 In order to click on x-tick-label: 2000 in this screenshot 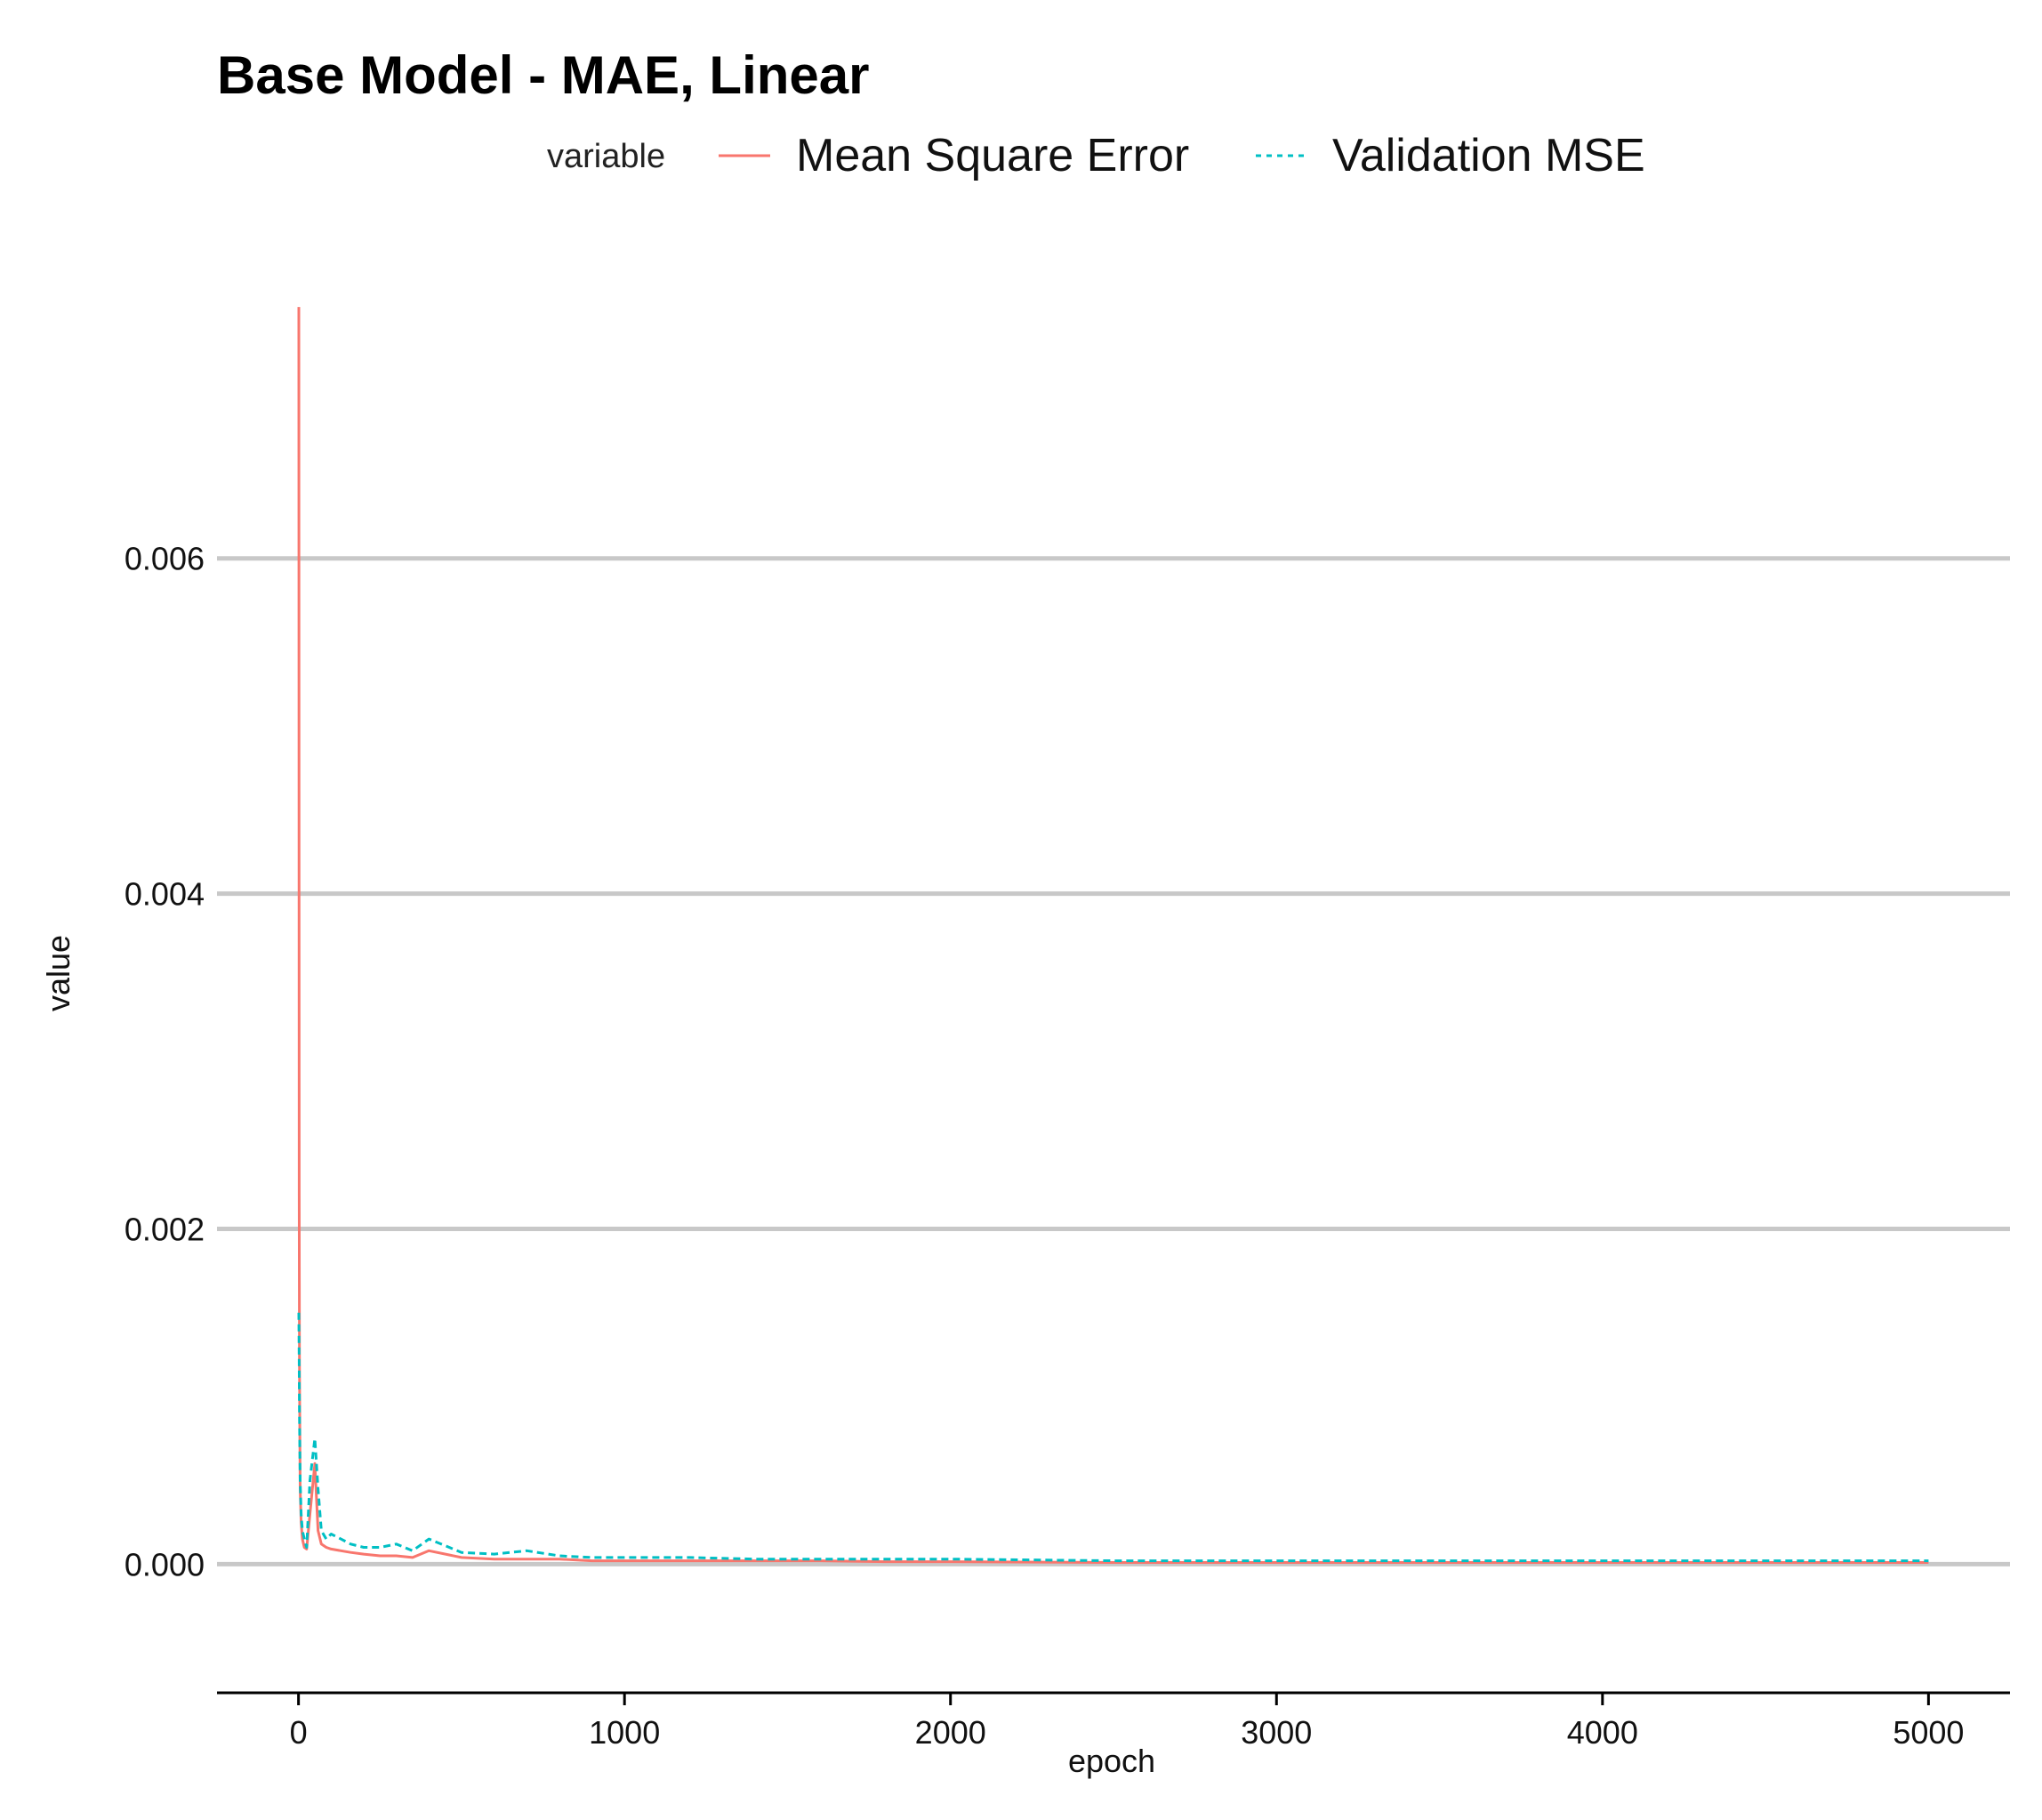, I will do `click(950, 1732)`.